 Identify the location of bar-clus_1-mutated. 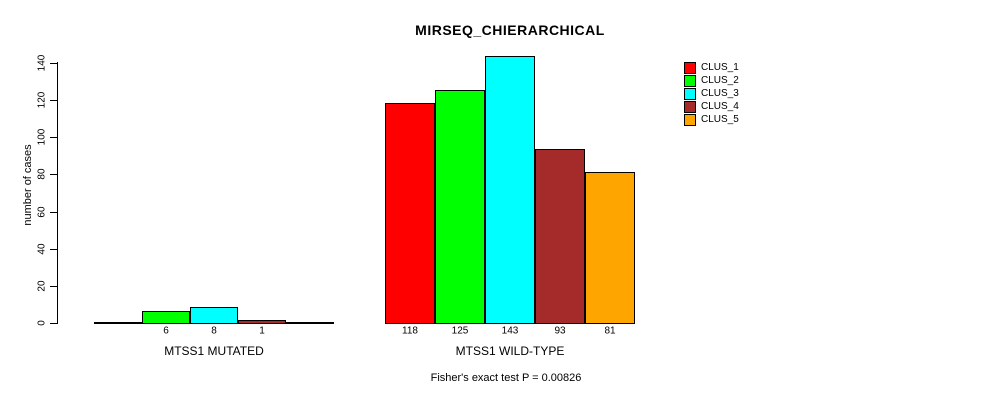
(118, 323).